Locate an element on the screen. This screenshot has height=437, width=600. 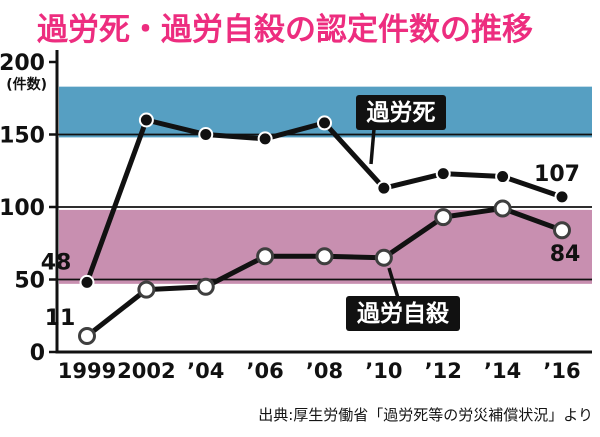
x-tick-label: ’04 is located at coordinates (205, 371).